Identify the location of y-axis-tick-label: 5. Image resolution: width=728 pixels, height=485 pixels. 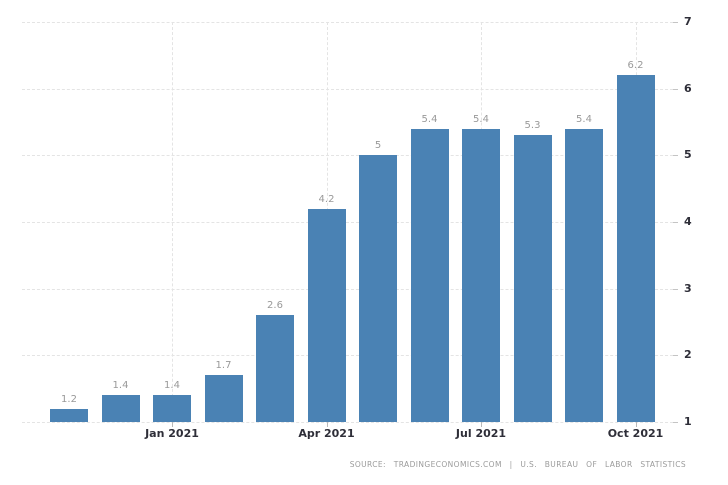
(688, 155).